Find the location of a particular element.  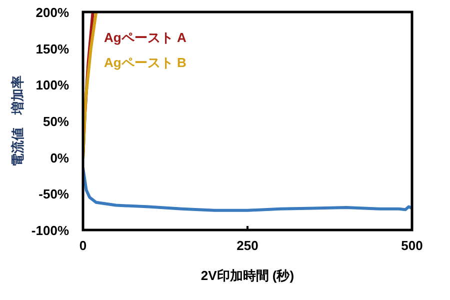

y-tick-label: 50% is located at coordinates (56, 121).